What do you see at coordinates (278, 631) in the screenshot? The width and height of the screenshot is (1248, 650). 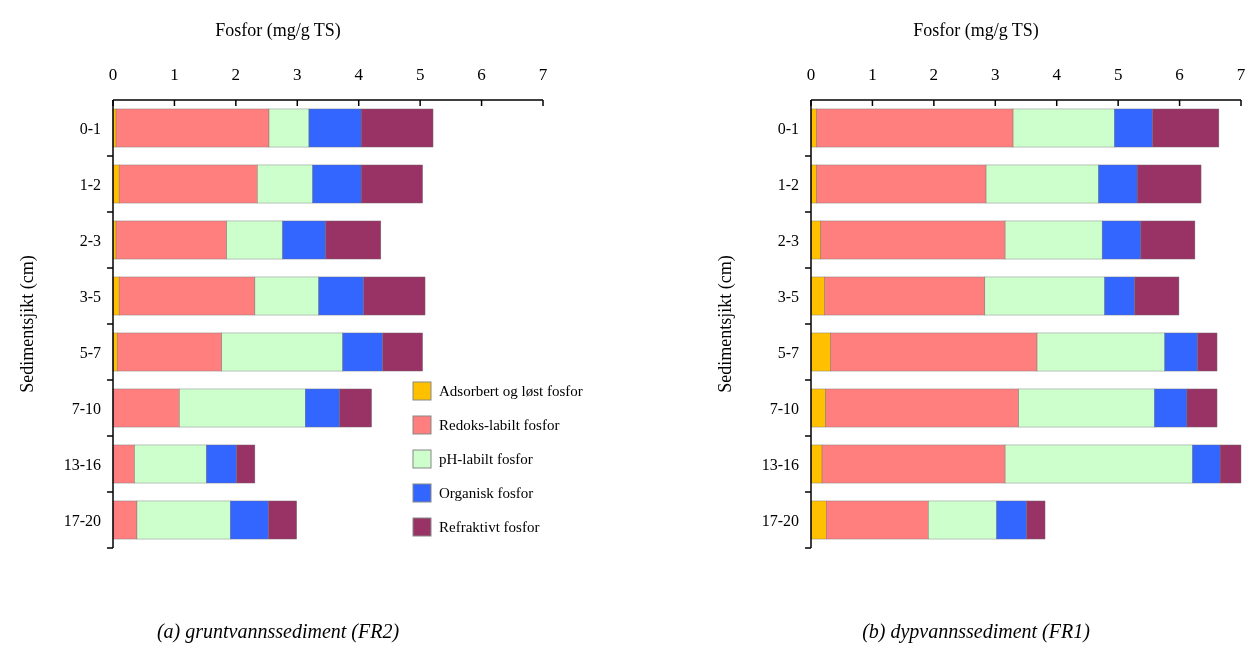 I see `text: (a) gruntvannssediment (FR2)` at bounding box center [278, 631].